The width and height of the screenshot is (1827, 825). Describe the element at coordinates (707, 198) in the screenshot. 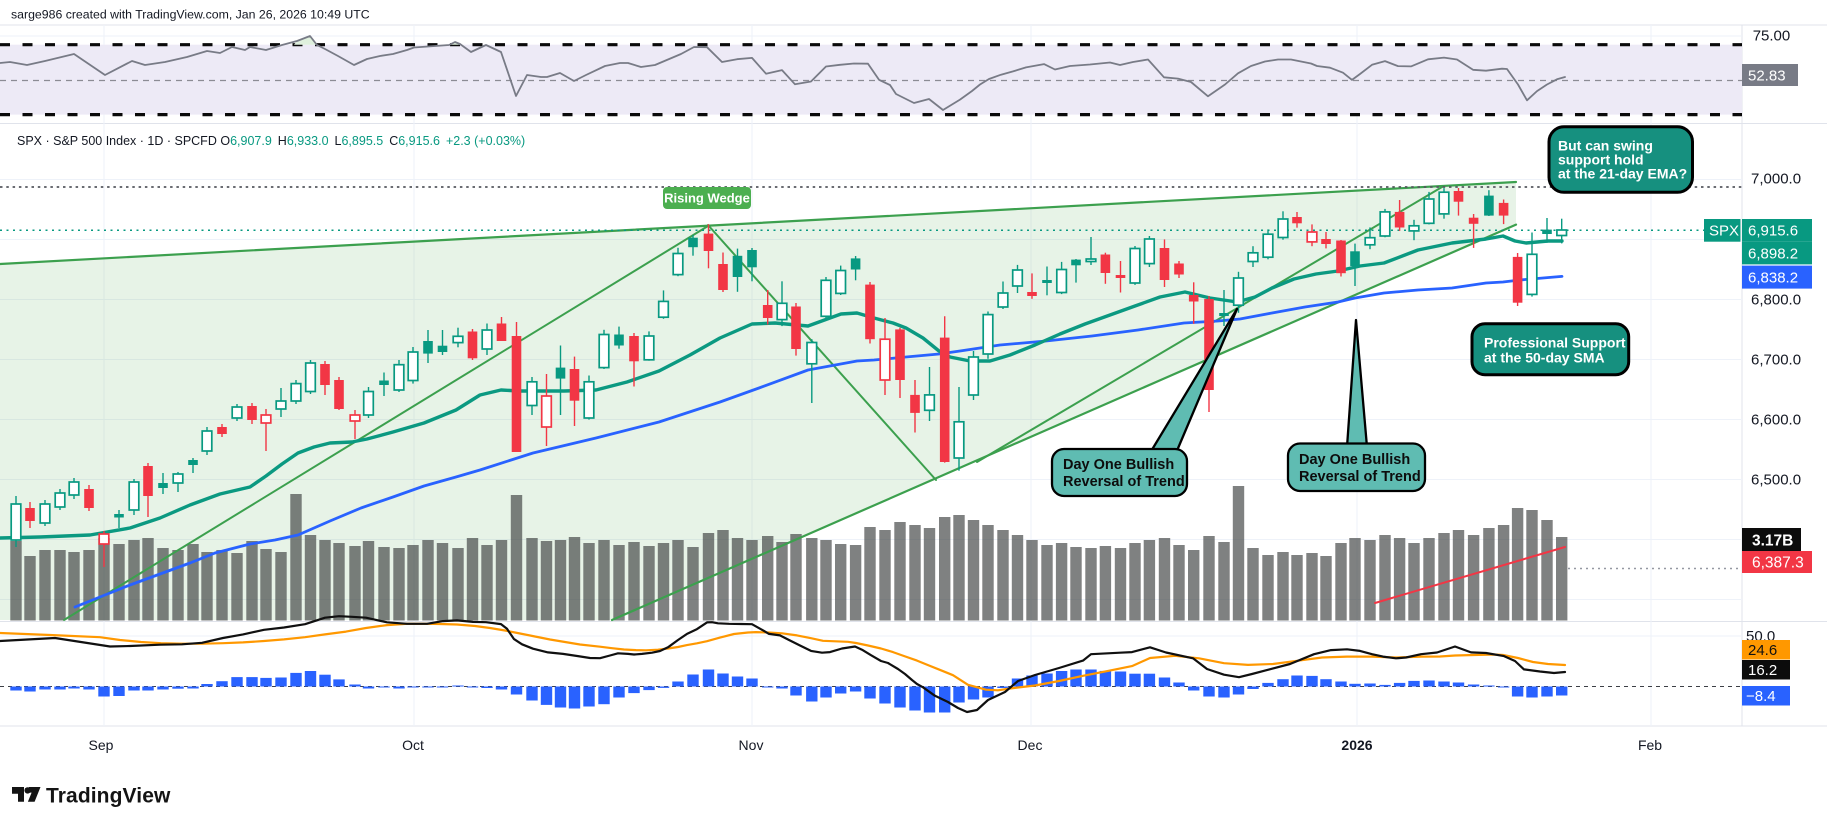

I see `svg-text: Rising Wedge` at that location.